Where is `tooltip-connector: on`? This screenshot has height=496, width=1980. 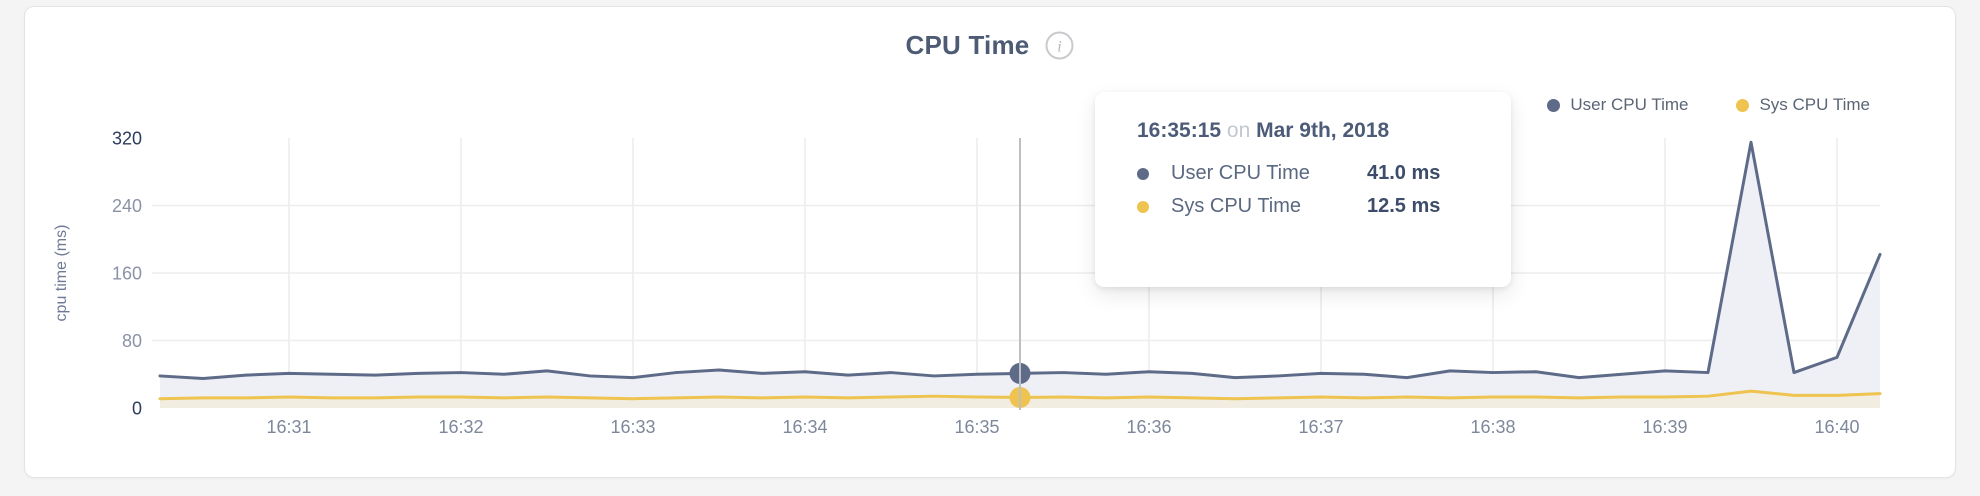
tooltip-connector: on is located at coordinates (1238, 130).